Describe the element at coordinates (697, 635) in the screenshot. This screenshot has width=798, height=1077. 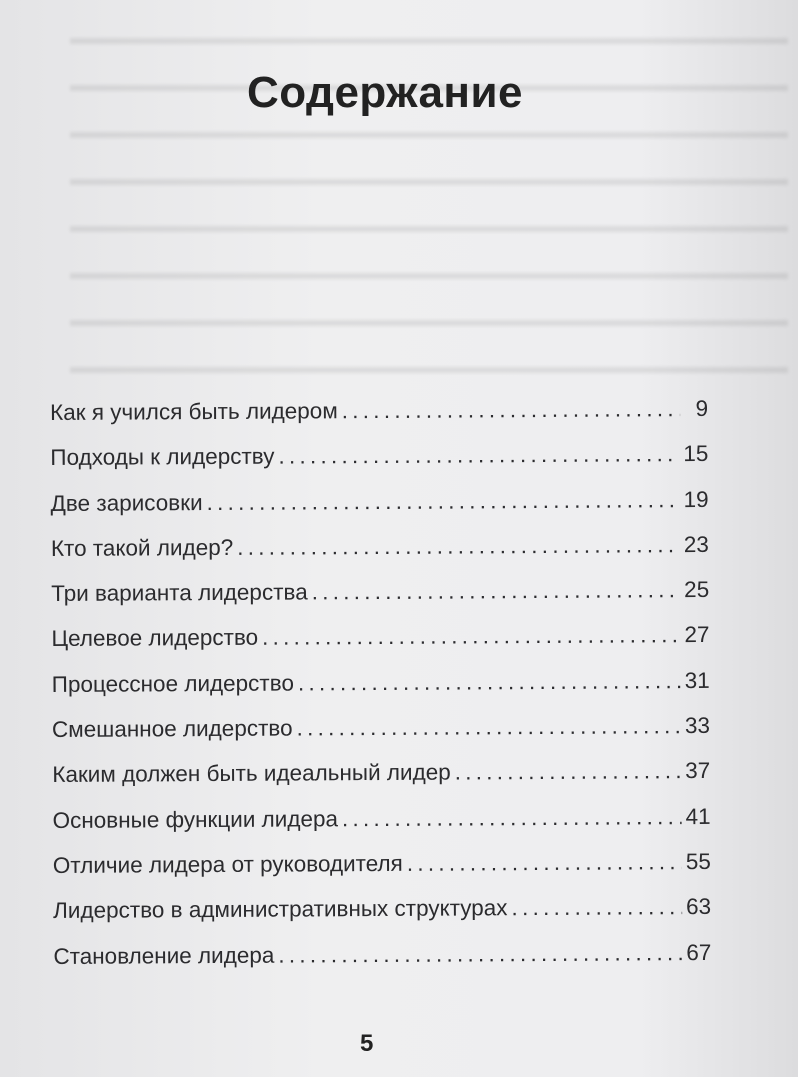
I see `toc-entry-page: 27` at that location.